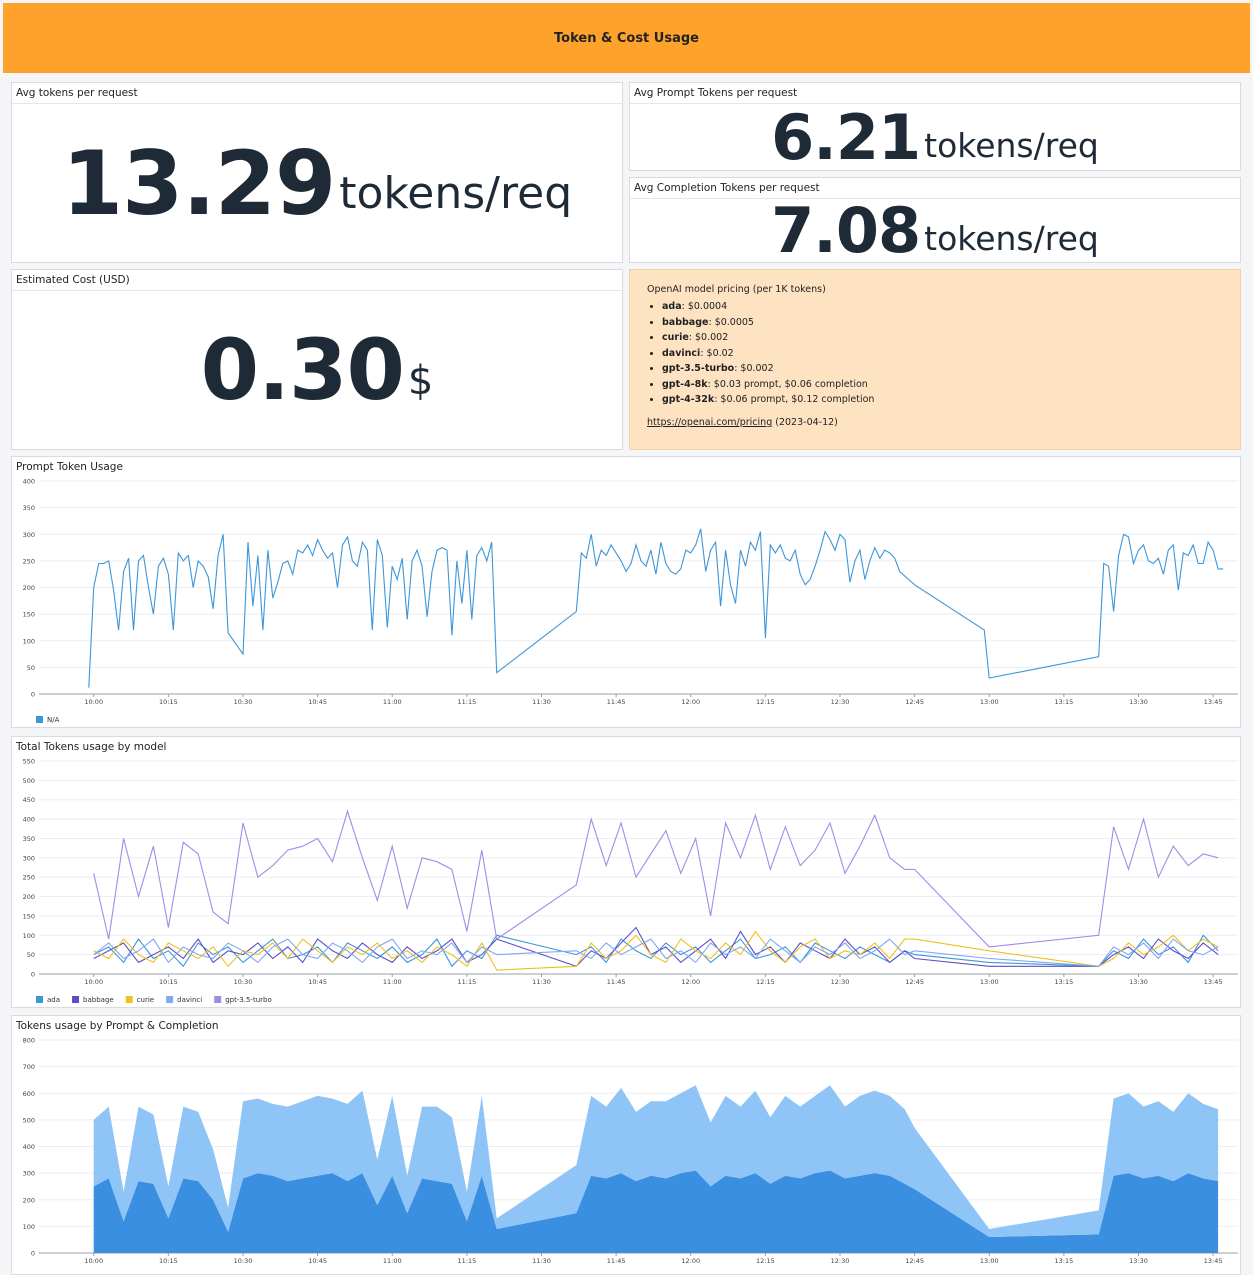 The image size is (1253, 1275). Describe the element at coordinates (704, 306) in the screenshot. I see `price: : $0.0004` at that location.